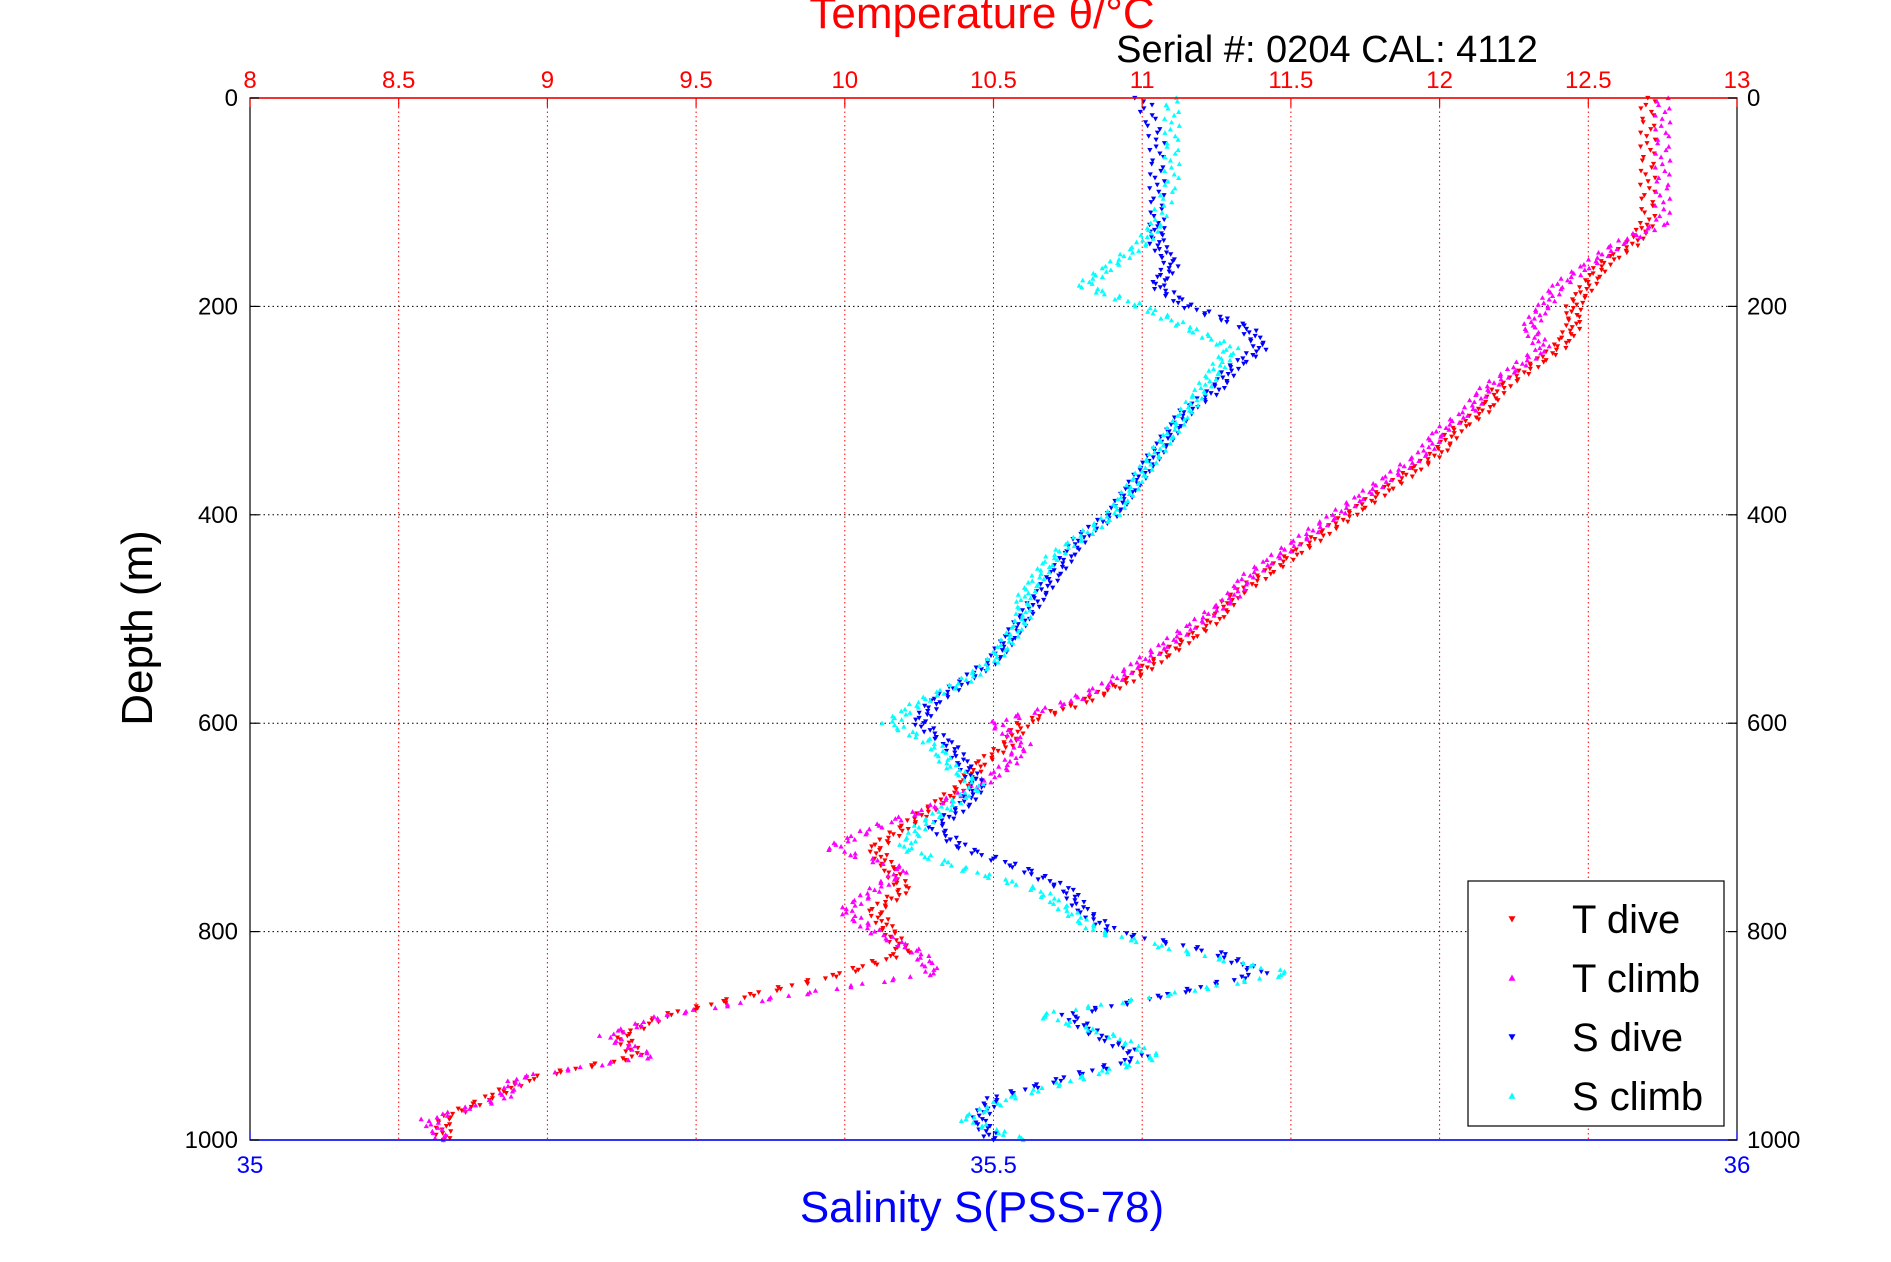  What do you see at coordinates (695, 80) in the screenshot?
I see `top-axis-tick-label: 9.5` at bounding box center [695, 80].